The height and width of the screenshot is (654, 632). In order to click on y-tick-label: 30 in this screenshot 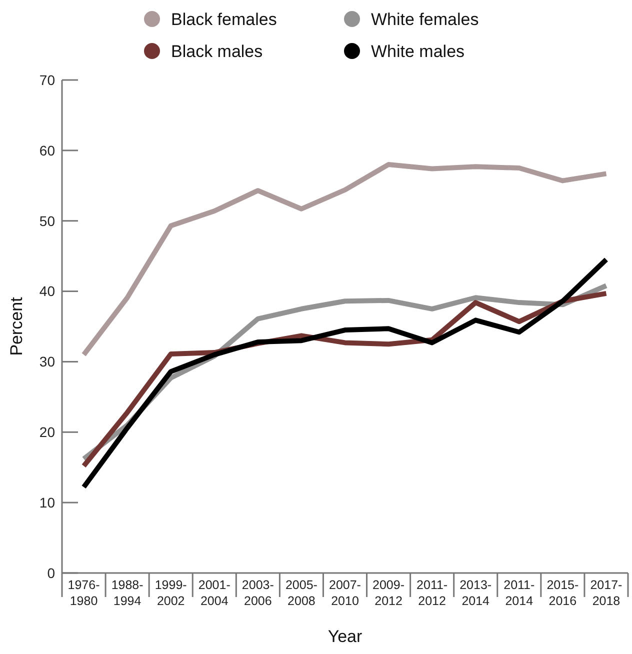, I will do `click(47, 362)`.